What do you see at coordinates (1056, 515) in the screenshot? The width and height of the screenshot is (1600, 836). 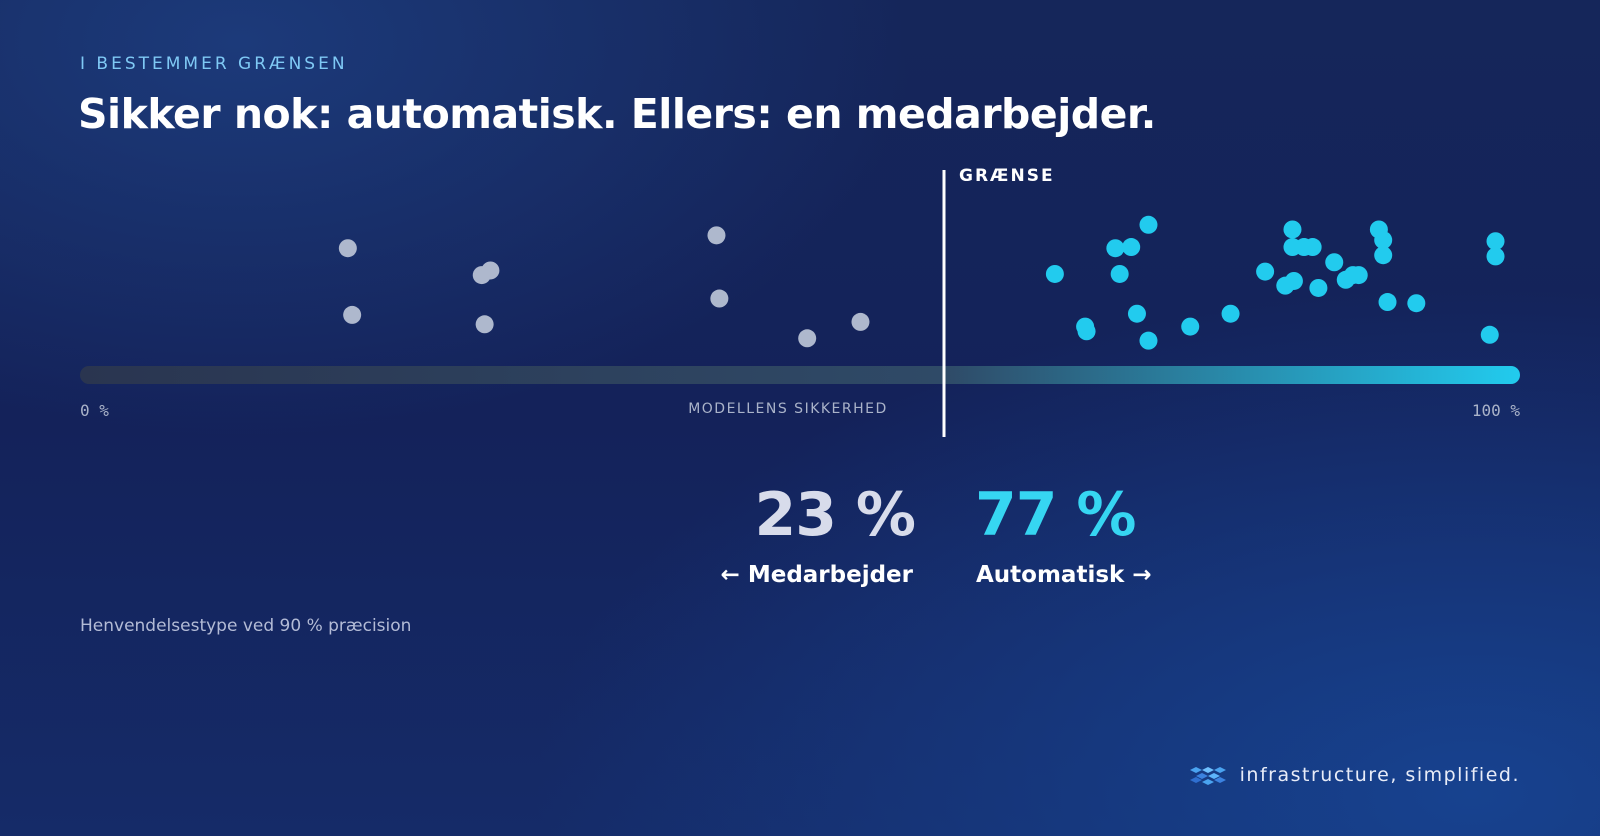 I see `share-automatic-value: 77 %` at bounding box center [1056, 515].